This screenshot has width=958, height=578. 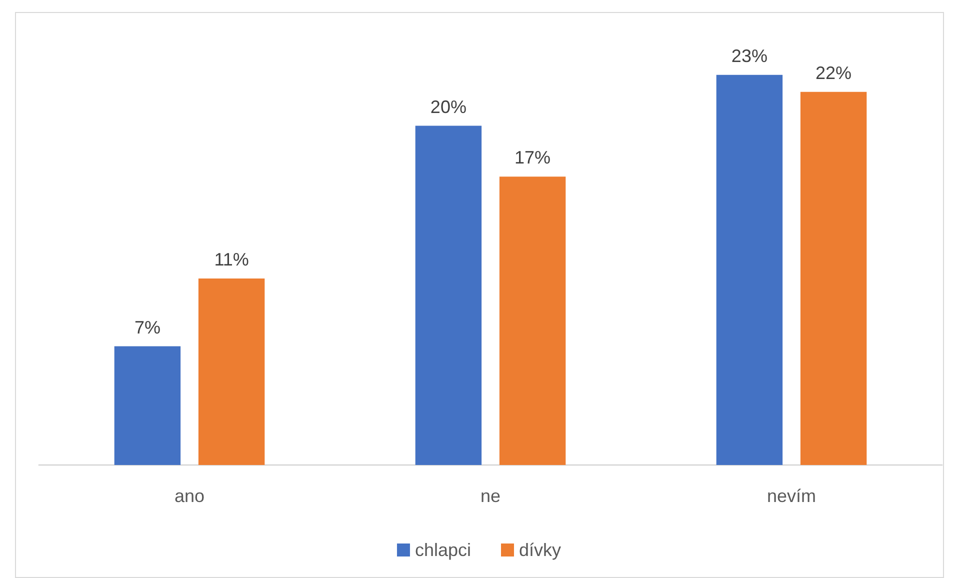 What do you see at coordinates (189, 496) in the screenshot?
I see `x-tick-label: ano` at bounding box center [189, 496].